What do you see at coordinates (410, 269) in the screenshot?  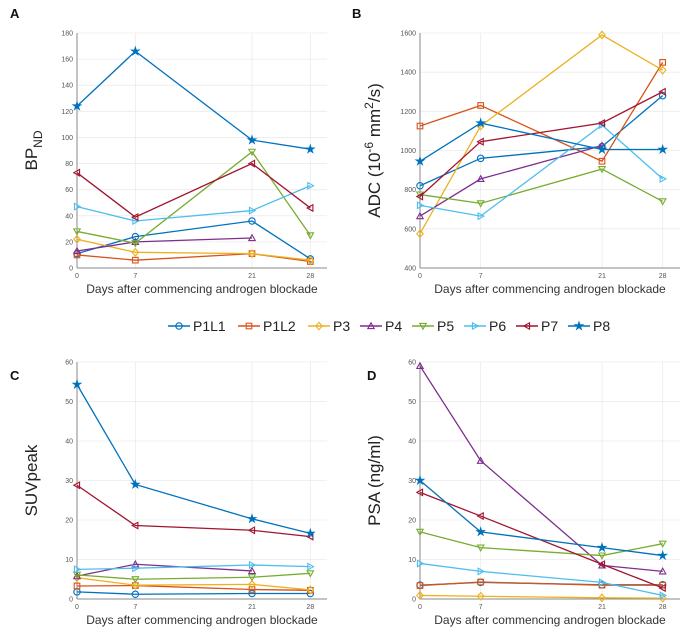 I see `y-tick-label: 400` at bounding box center [410, 269].